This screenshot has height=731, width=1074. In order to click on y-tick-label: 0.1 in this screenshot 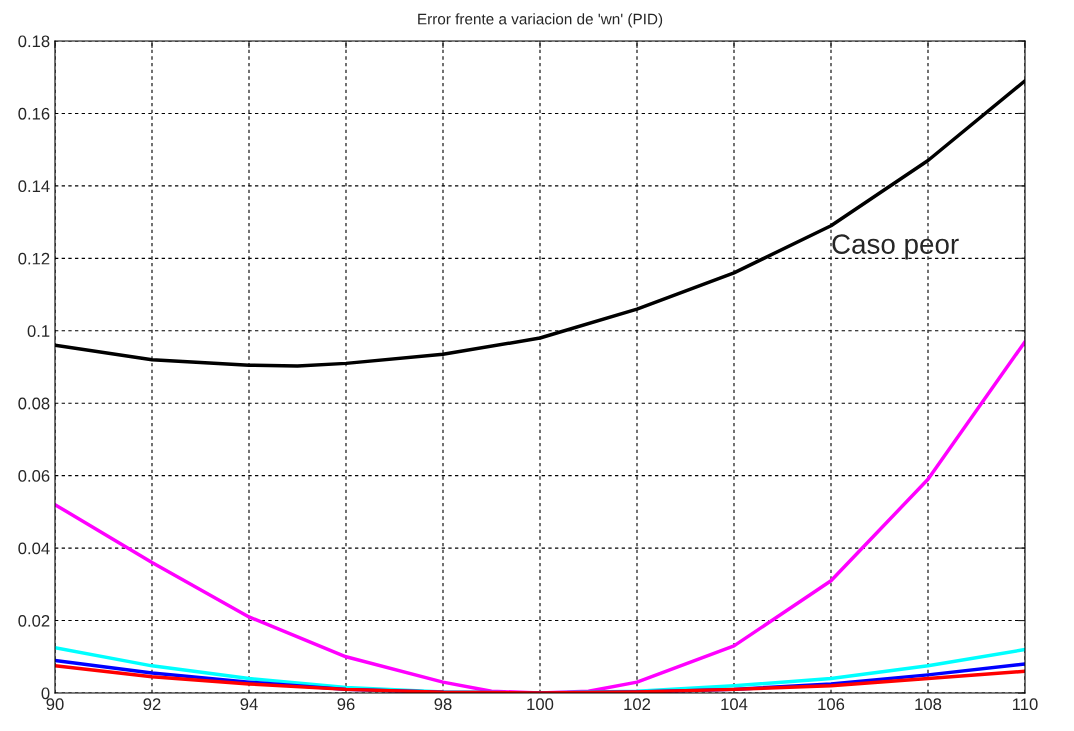, I will do `click(38, 331)`.